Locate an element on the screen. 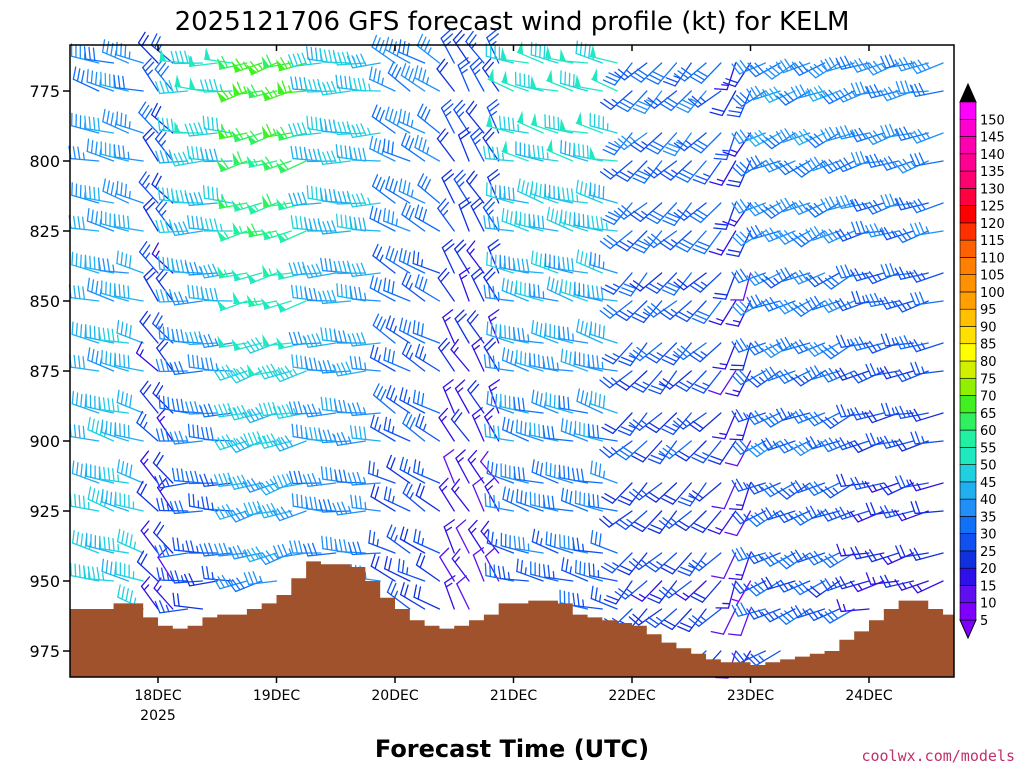 This screenshot has height=768, width=1024. y-tick-label: 800 is located at coordinates (44, 161).